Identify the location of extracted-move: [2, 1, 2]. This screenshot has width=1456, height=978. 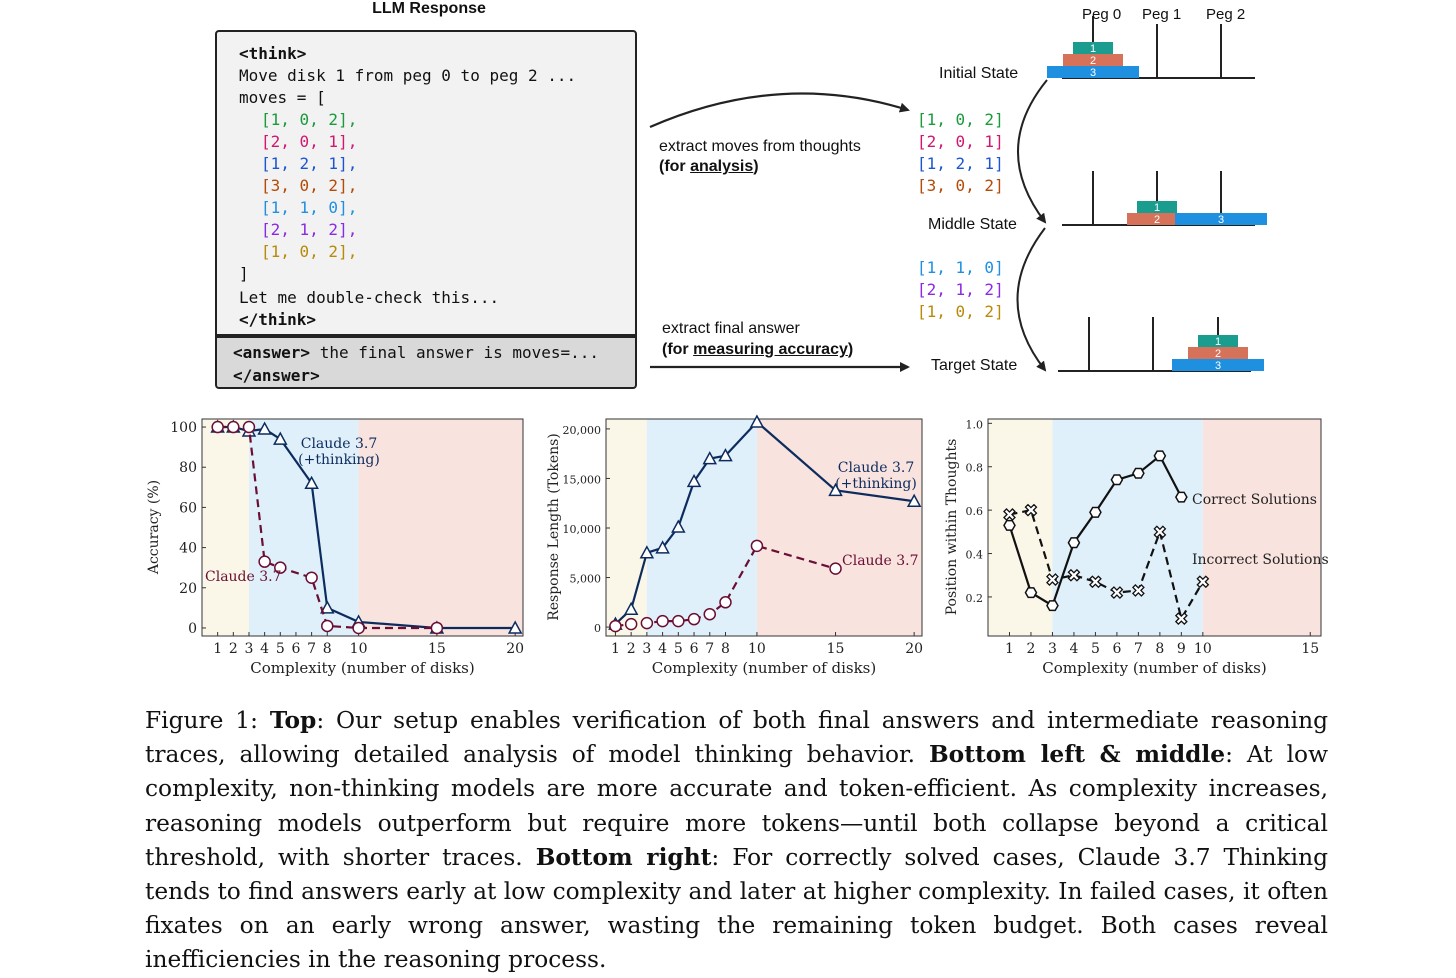
(960, 289).